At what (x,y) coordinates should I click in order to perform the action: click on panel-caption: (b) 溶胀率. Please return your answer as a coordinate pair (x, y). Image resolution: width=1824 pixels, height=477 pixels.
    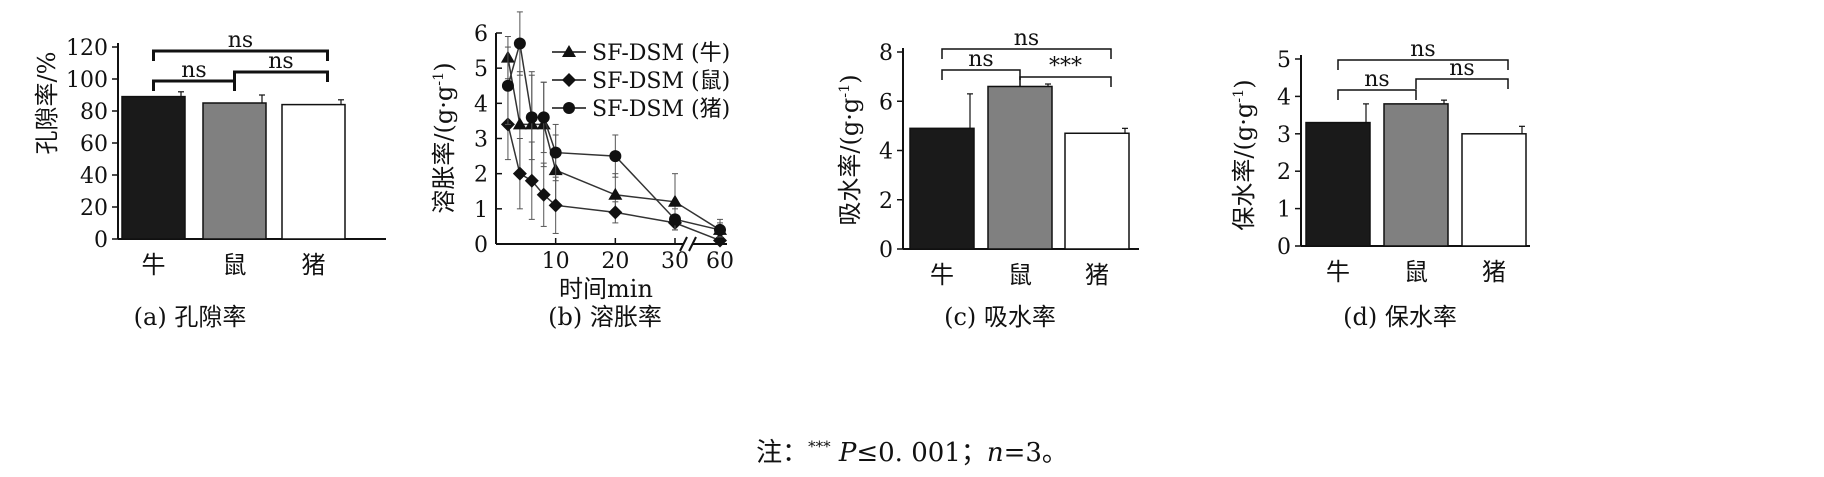
    Looking at the image, I should click on (605, 317).